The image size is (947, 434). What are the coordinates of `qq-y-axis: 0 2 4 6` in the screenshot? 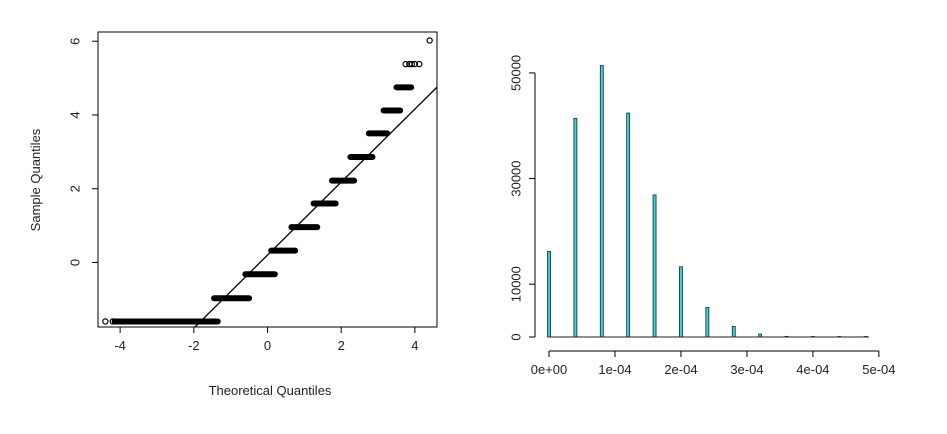 It's located at (82, 152).